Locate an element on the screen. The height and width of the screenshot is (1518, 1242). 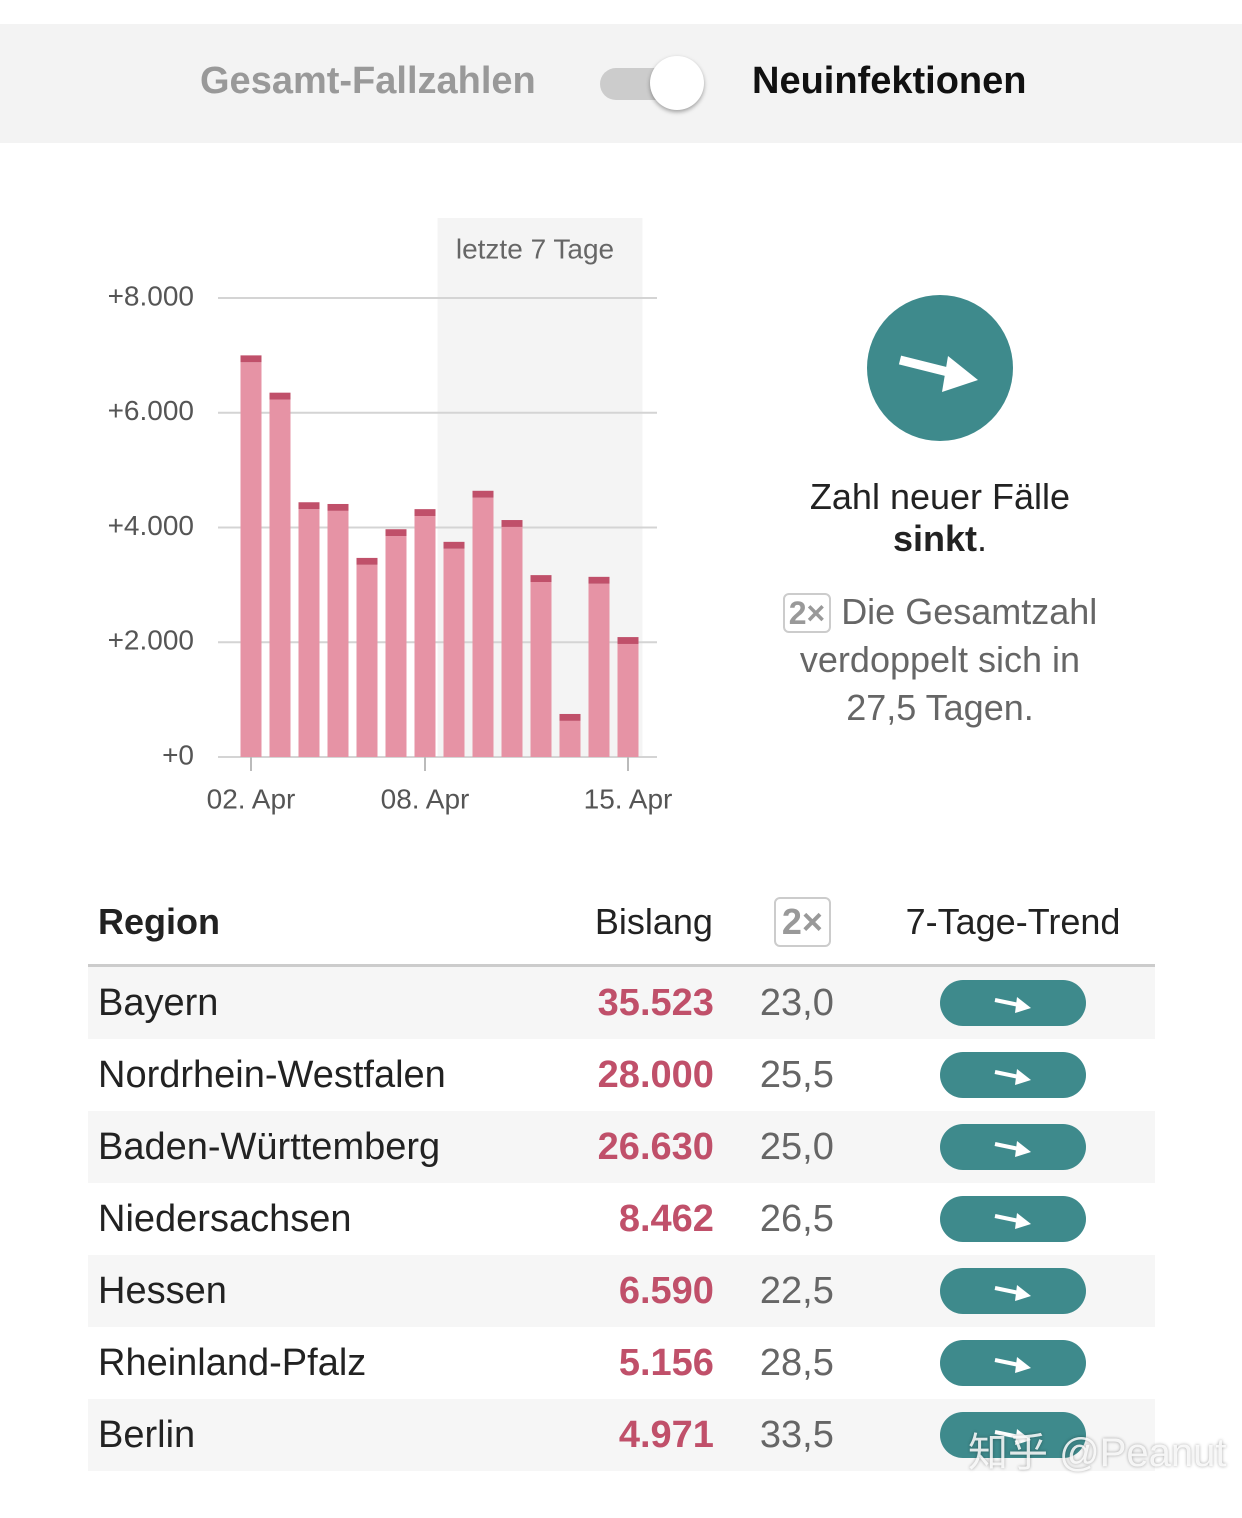
trend-end: . is located at coordinates (982, 538).